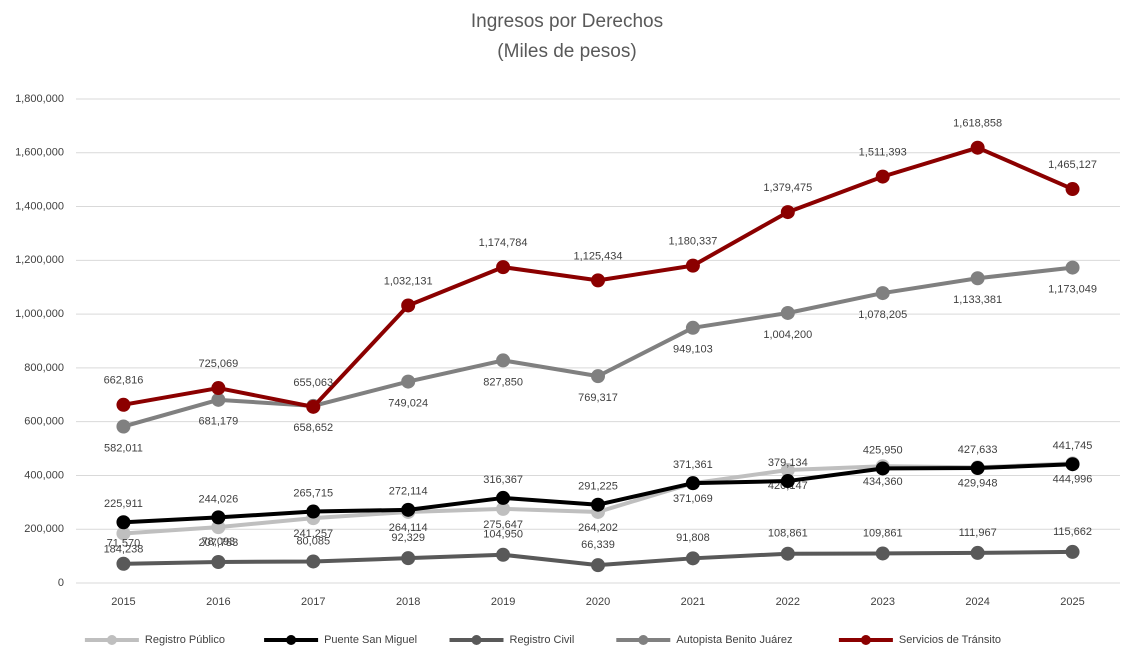 The height and width of the screenshot is (653, 1134). What do you see at coordinates (124, 381) in the screenshot?
I see `data-label: 662,816` at bounding box center [124, 381].